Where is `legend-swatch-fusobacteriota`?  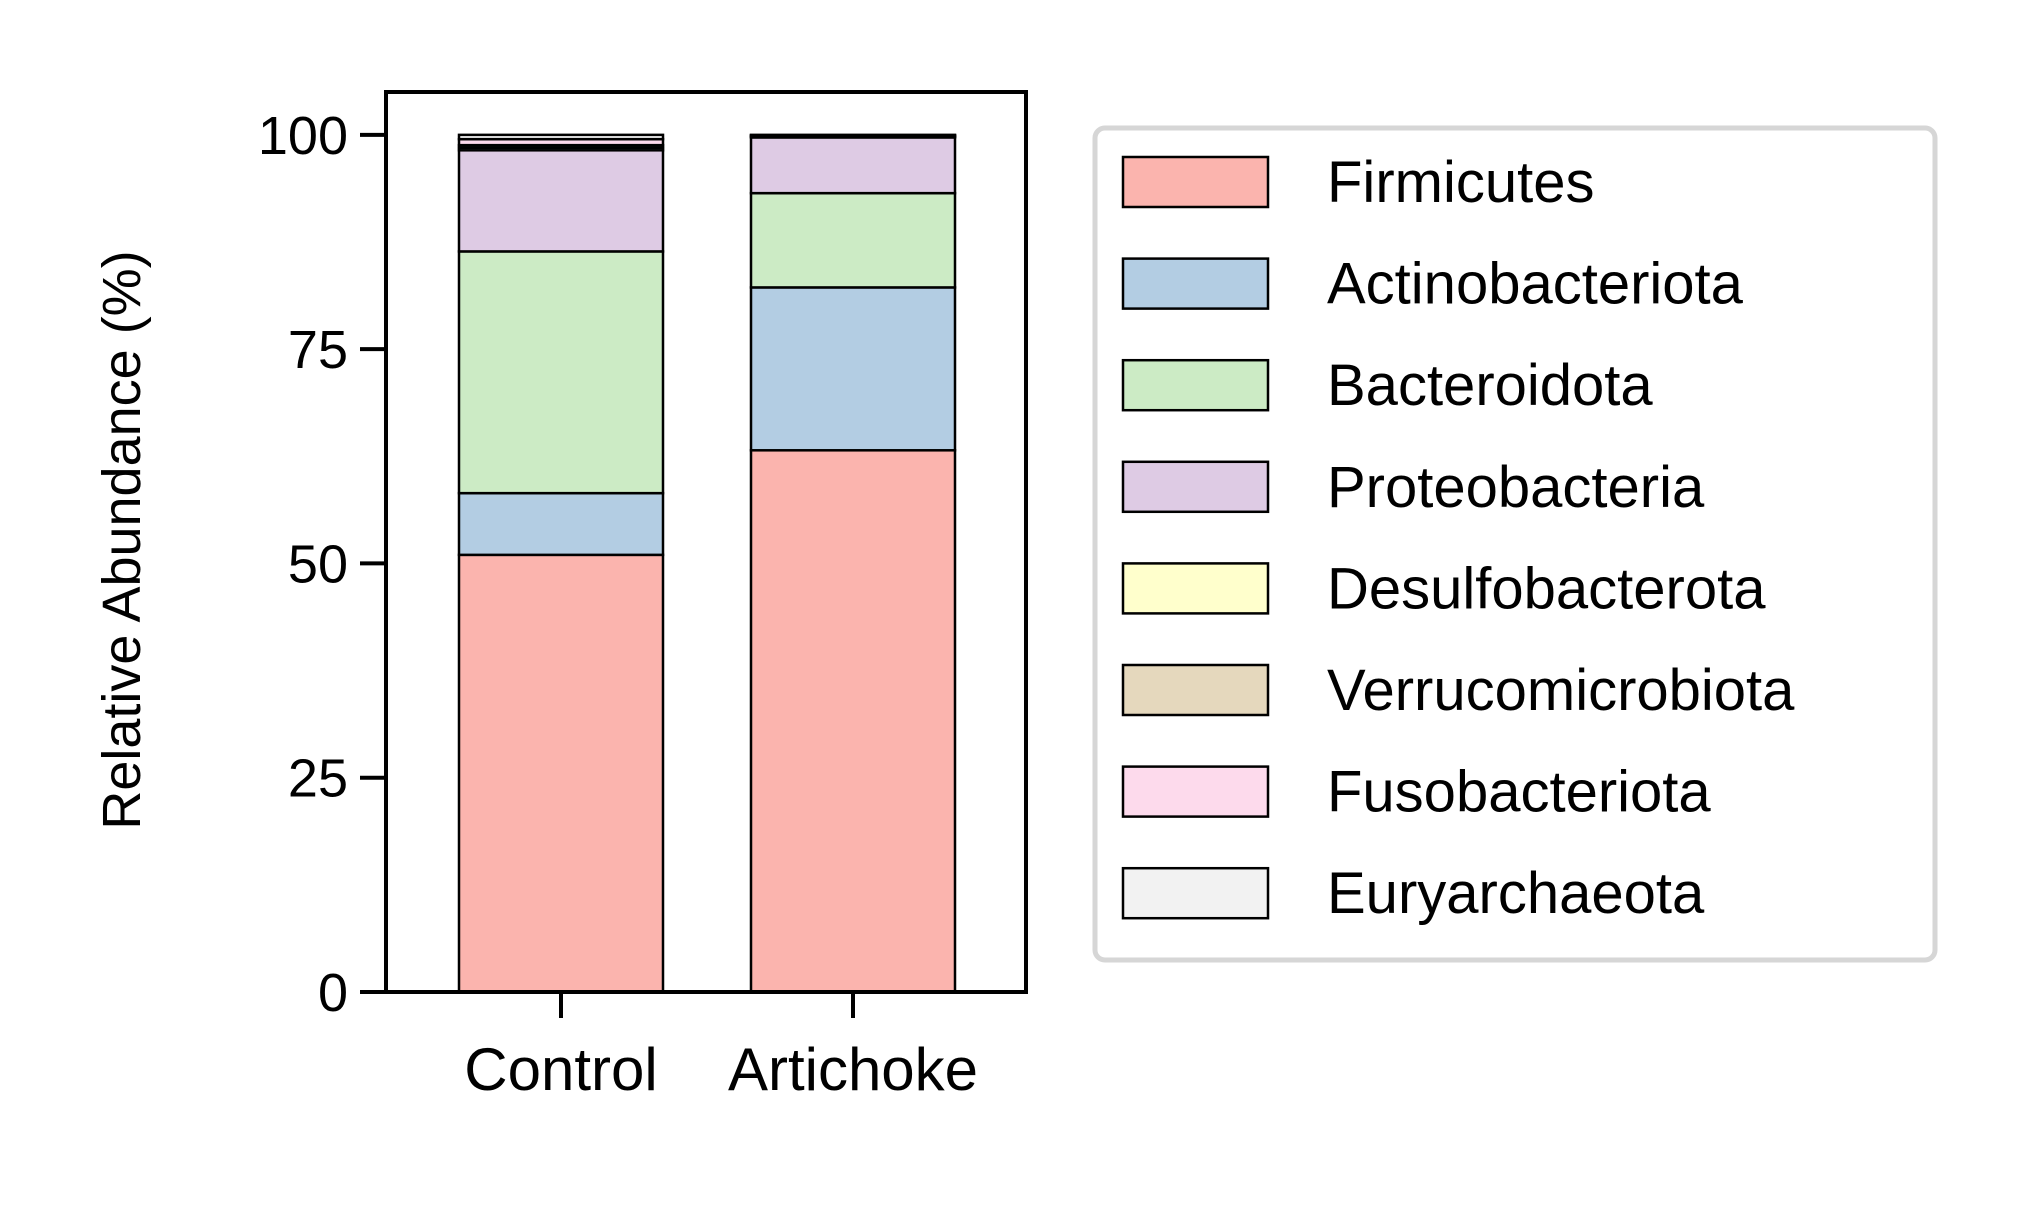
legend-swatch-fusobacteriota is located at coordinates (1195, 792).